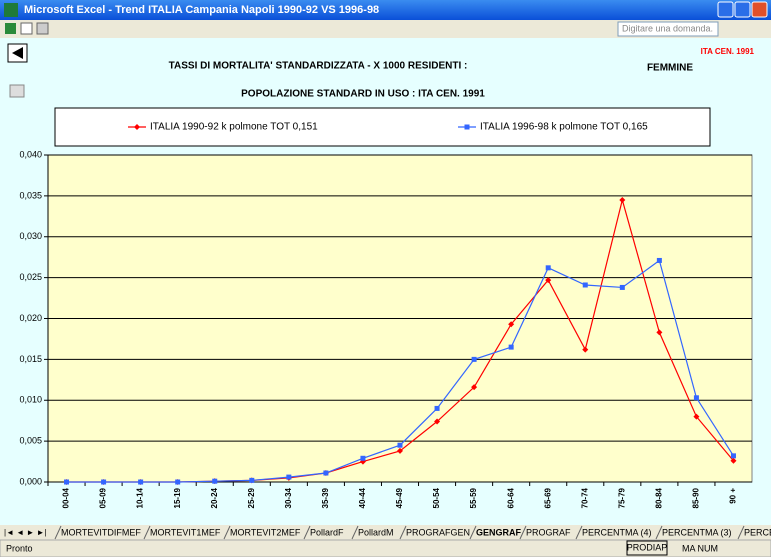  I want to click on y-tick-label: 0,005, so click(30, 441).